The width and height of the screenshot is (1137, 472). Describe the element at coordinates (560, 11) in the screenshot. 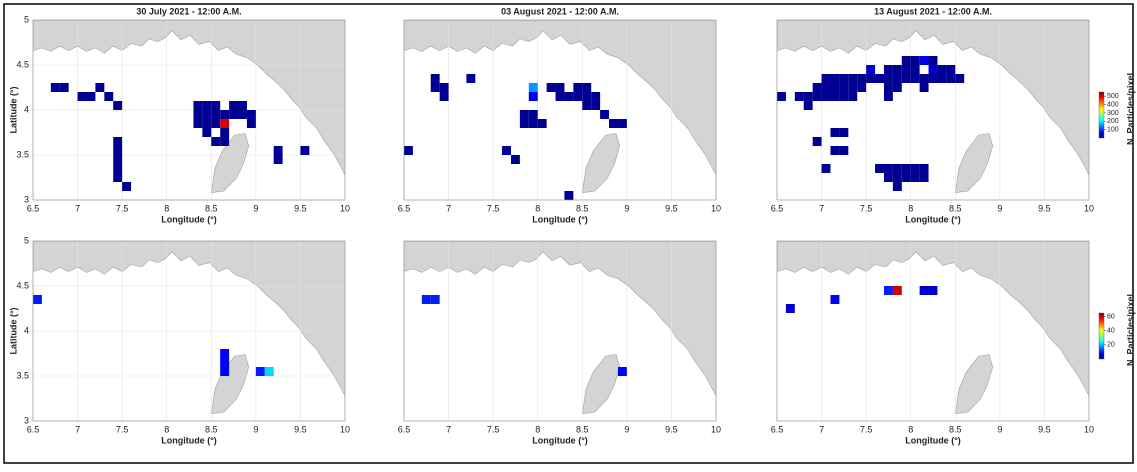

I see `panel-title: 03 August 2021 - 12:00 A.M.` at that location.